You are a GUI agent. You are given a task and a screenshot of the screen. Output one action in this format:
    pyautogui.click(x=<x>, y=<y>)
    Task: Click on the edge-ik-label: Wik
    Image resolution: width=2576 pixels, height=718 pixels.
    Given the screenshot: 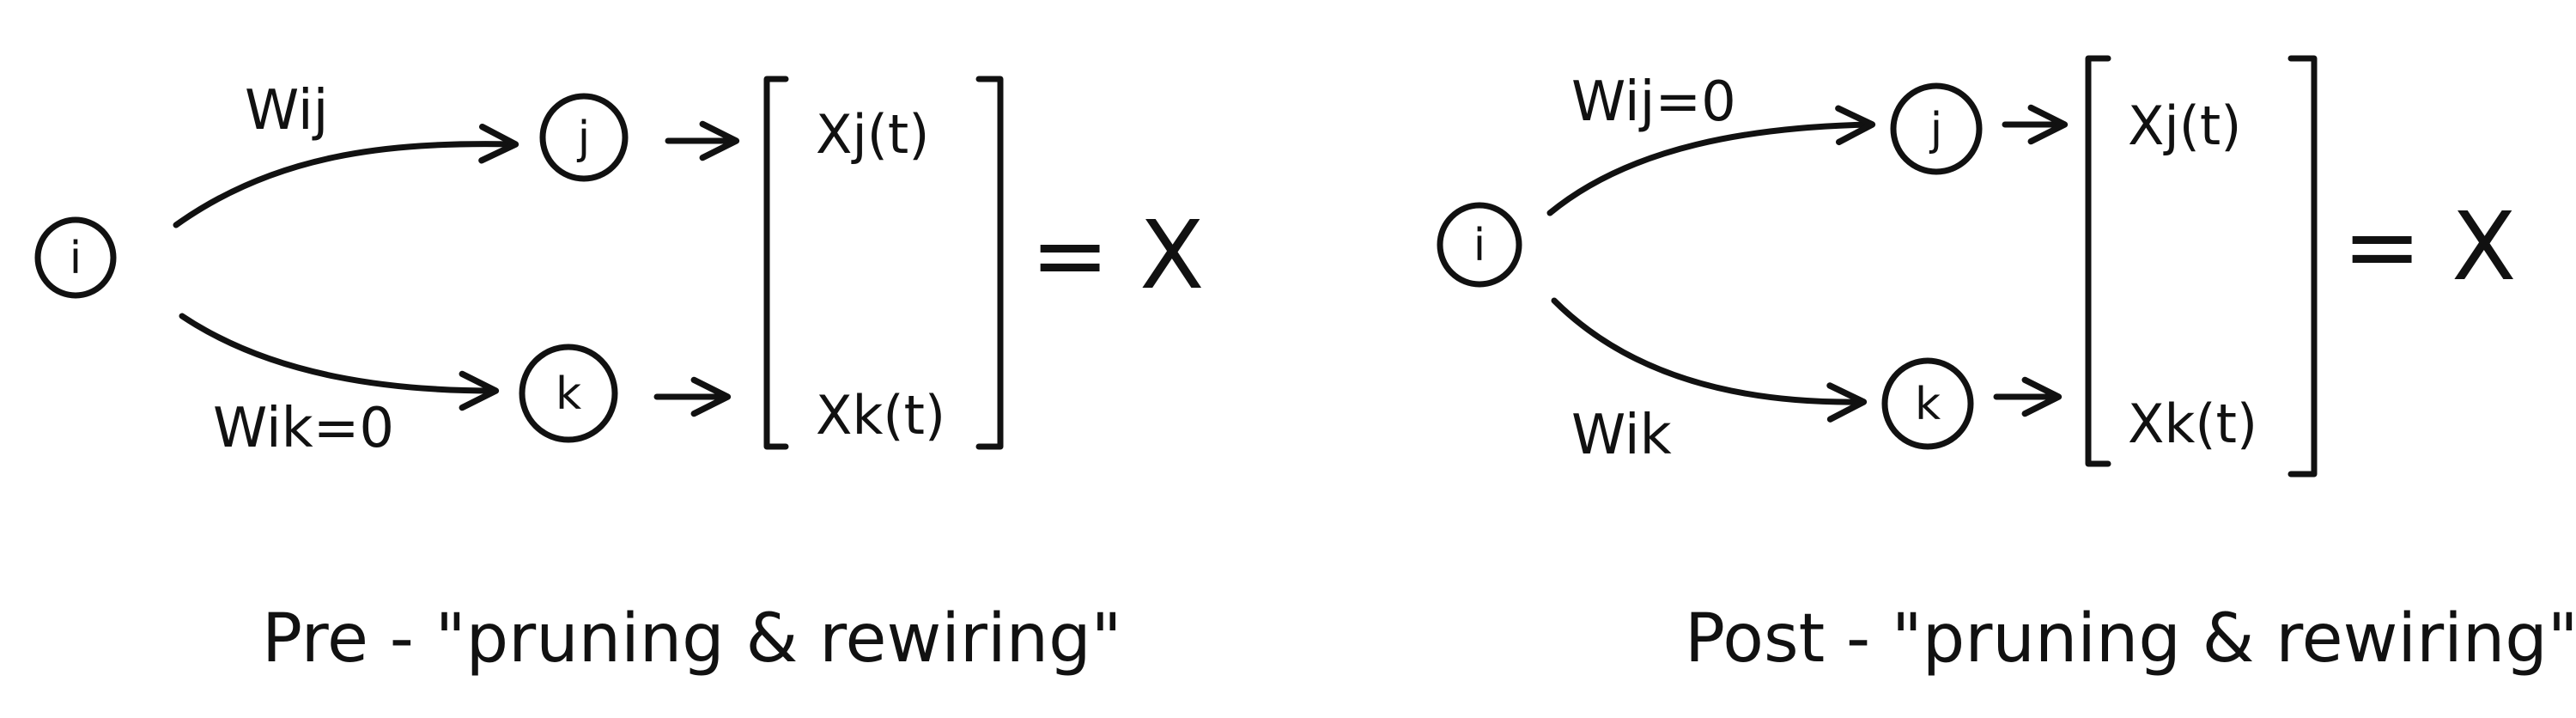 What is the action you would take?
    pyautogui.click(x=1621, y=435)
    